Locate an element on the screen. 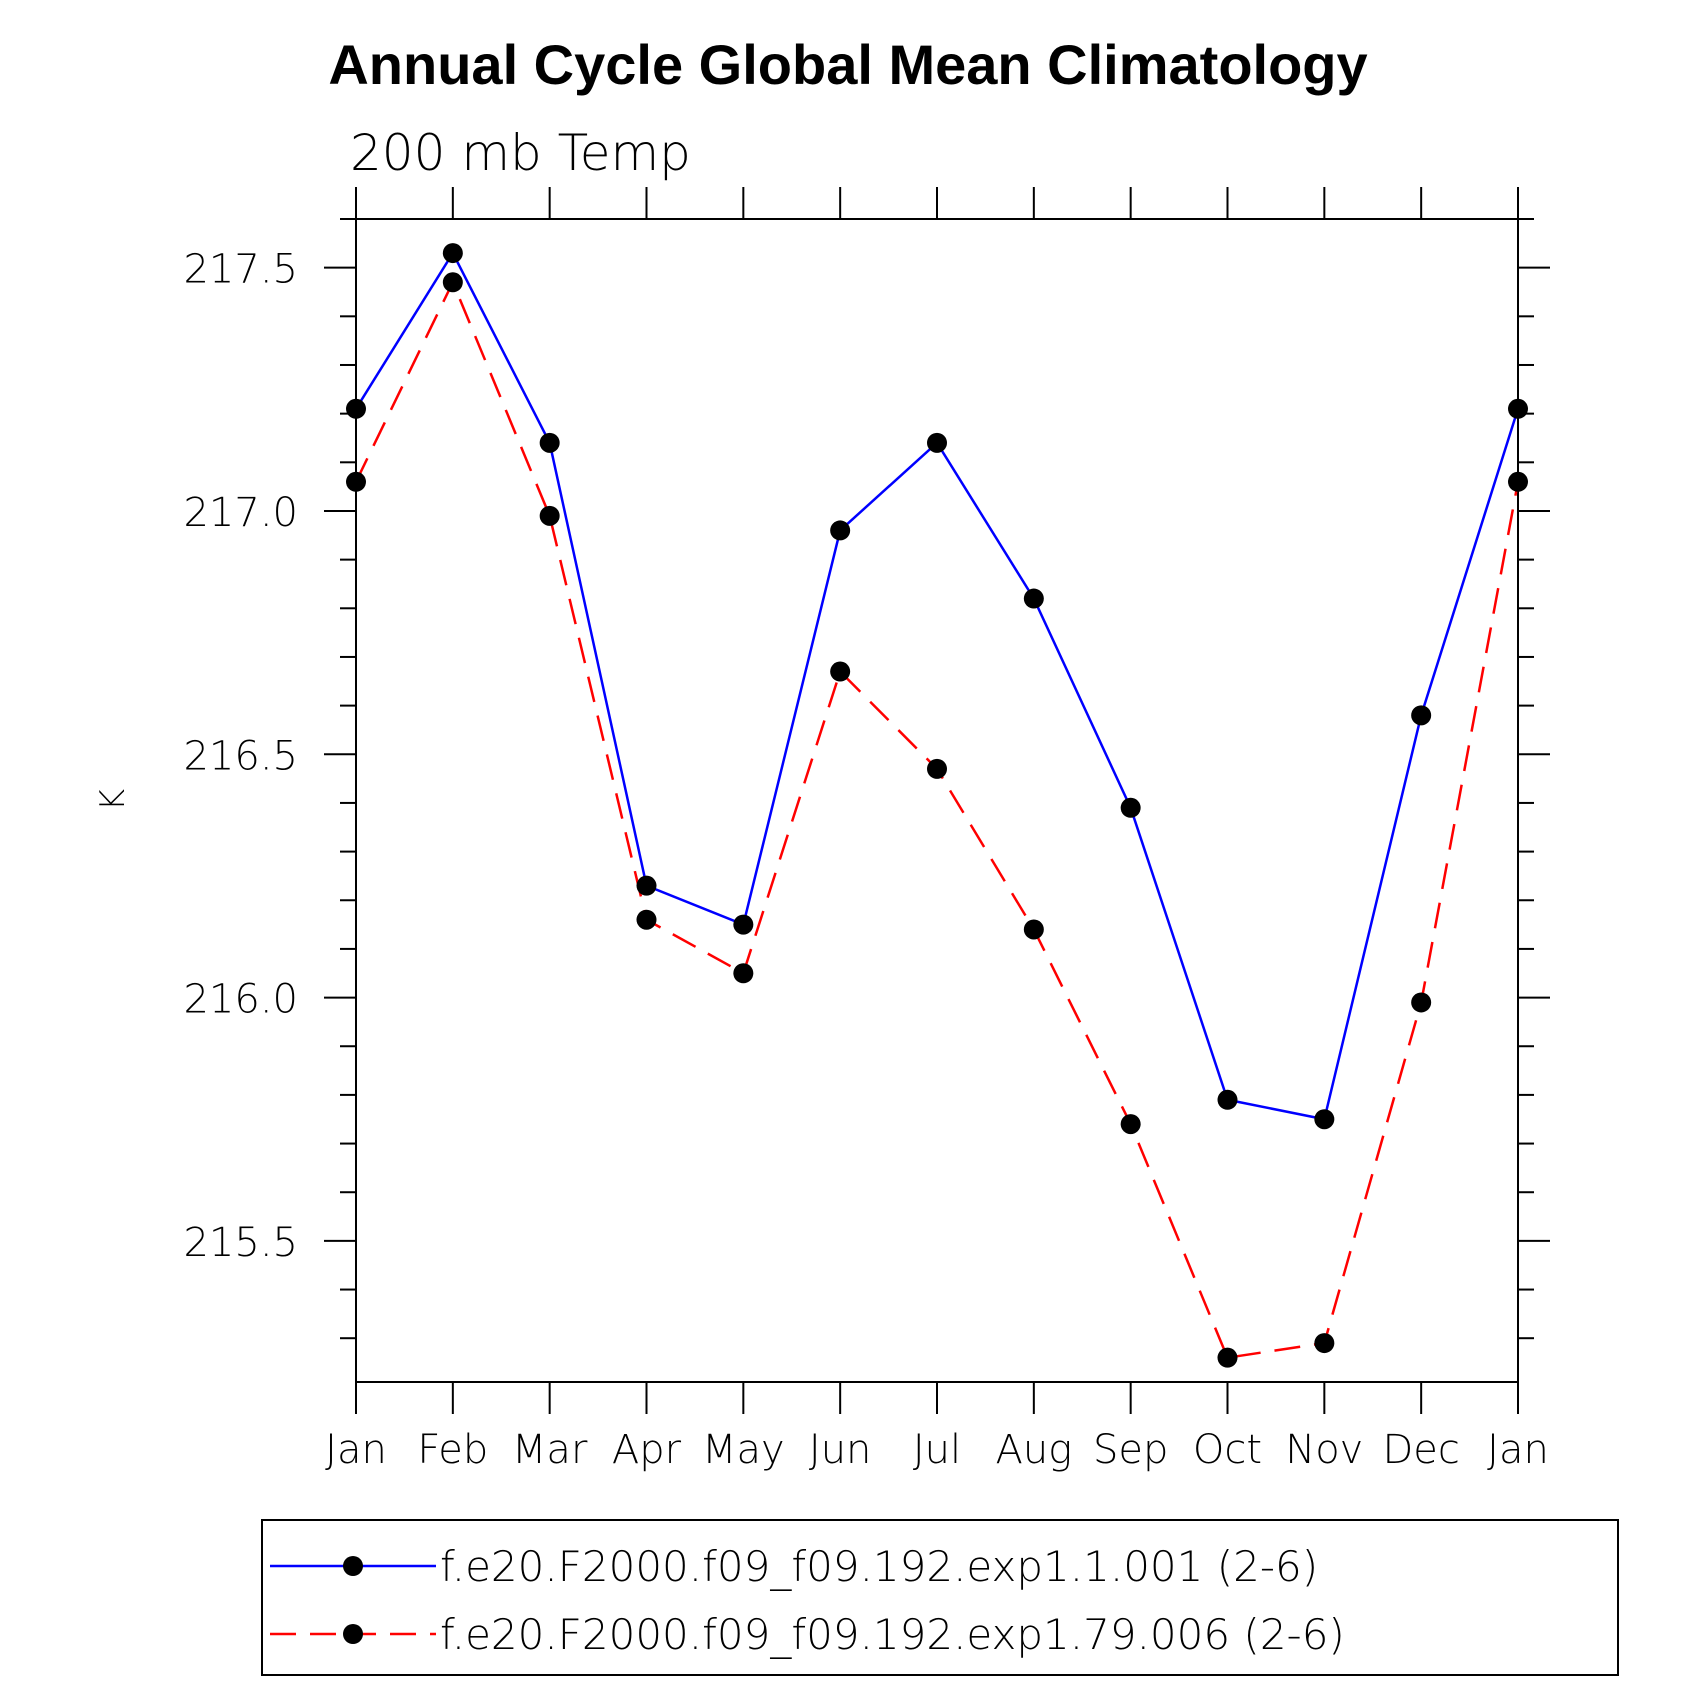 The image size is (1697, 1697). y-tick-label: 217.0 is located at coordinates (240, 513).